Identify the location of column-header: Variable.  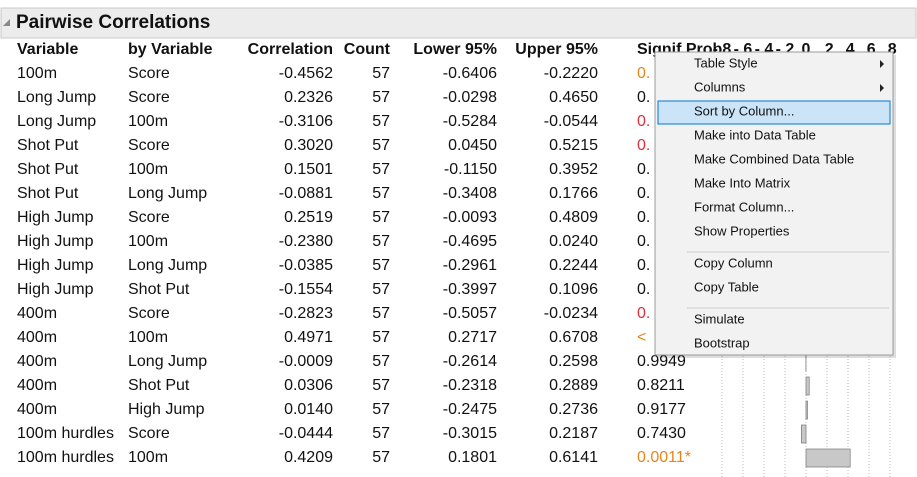
(47, 49).